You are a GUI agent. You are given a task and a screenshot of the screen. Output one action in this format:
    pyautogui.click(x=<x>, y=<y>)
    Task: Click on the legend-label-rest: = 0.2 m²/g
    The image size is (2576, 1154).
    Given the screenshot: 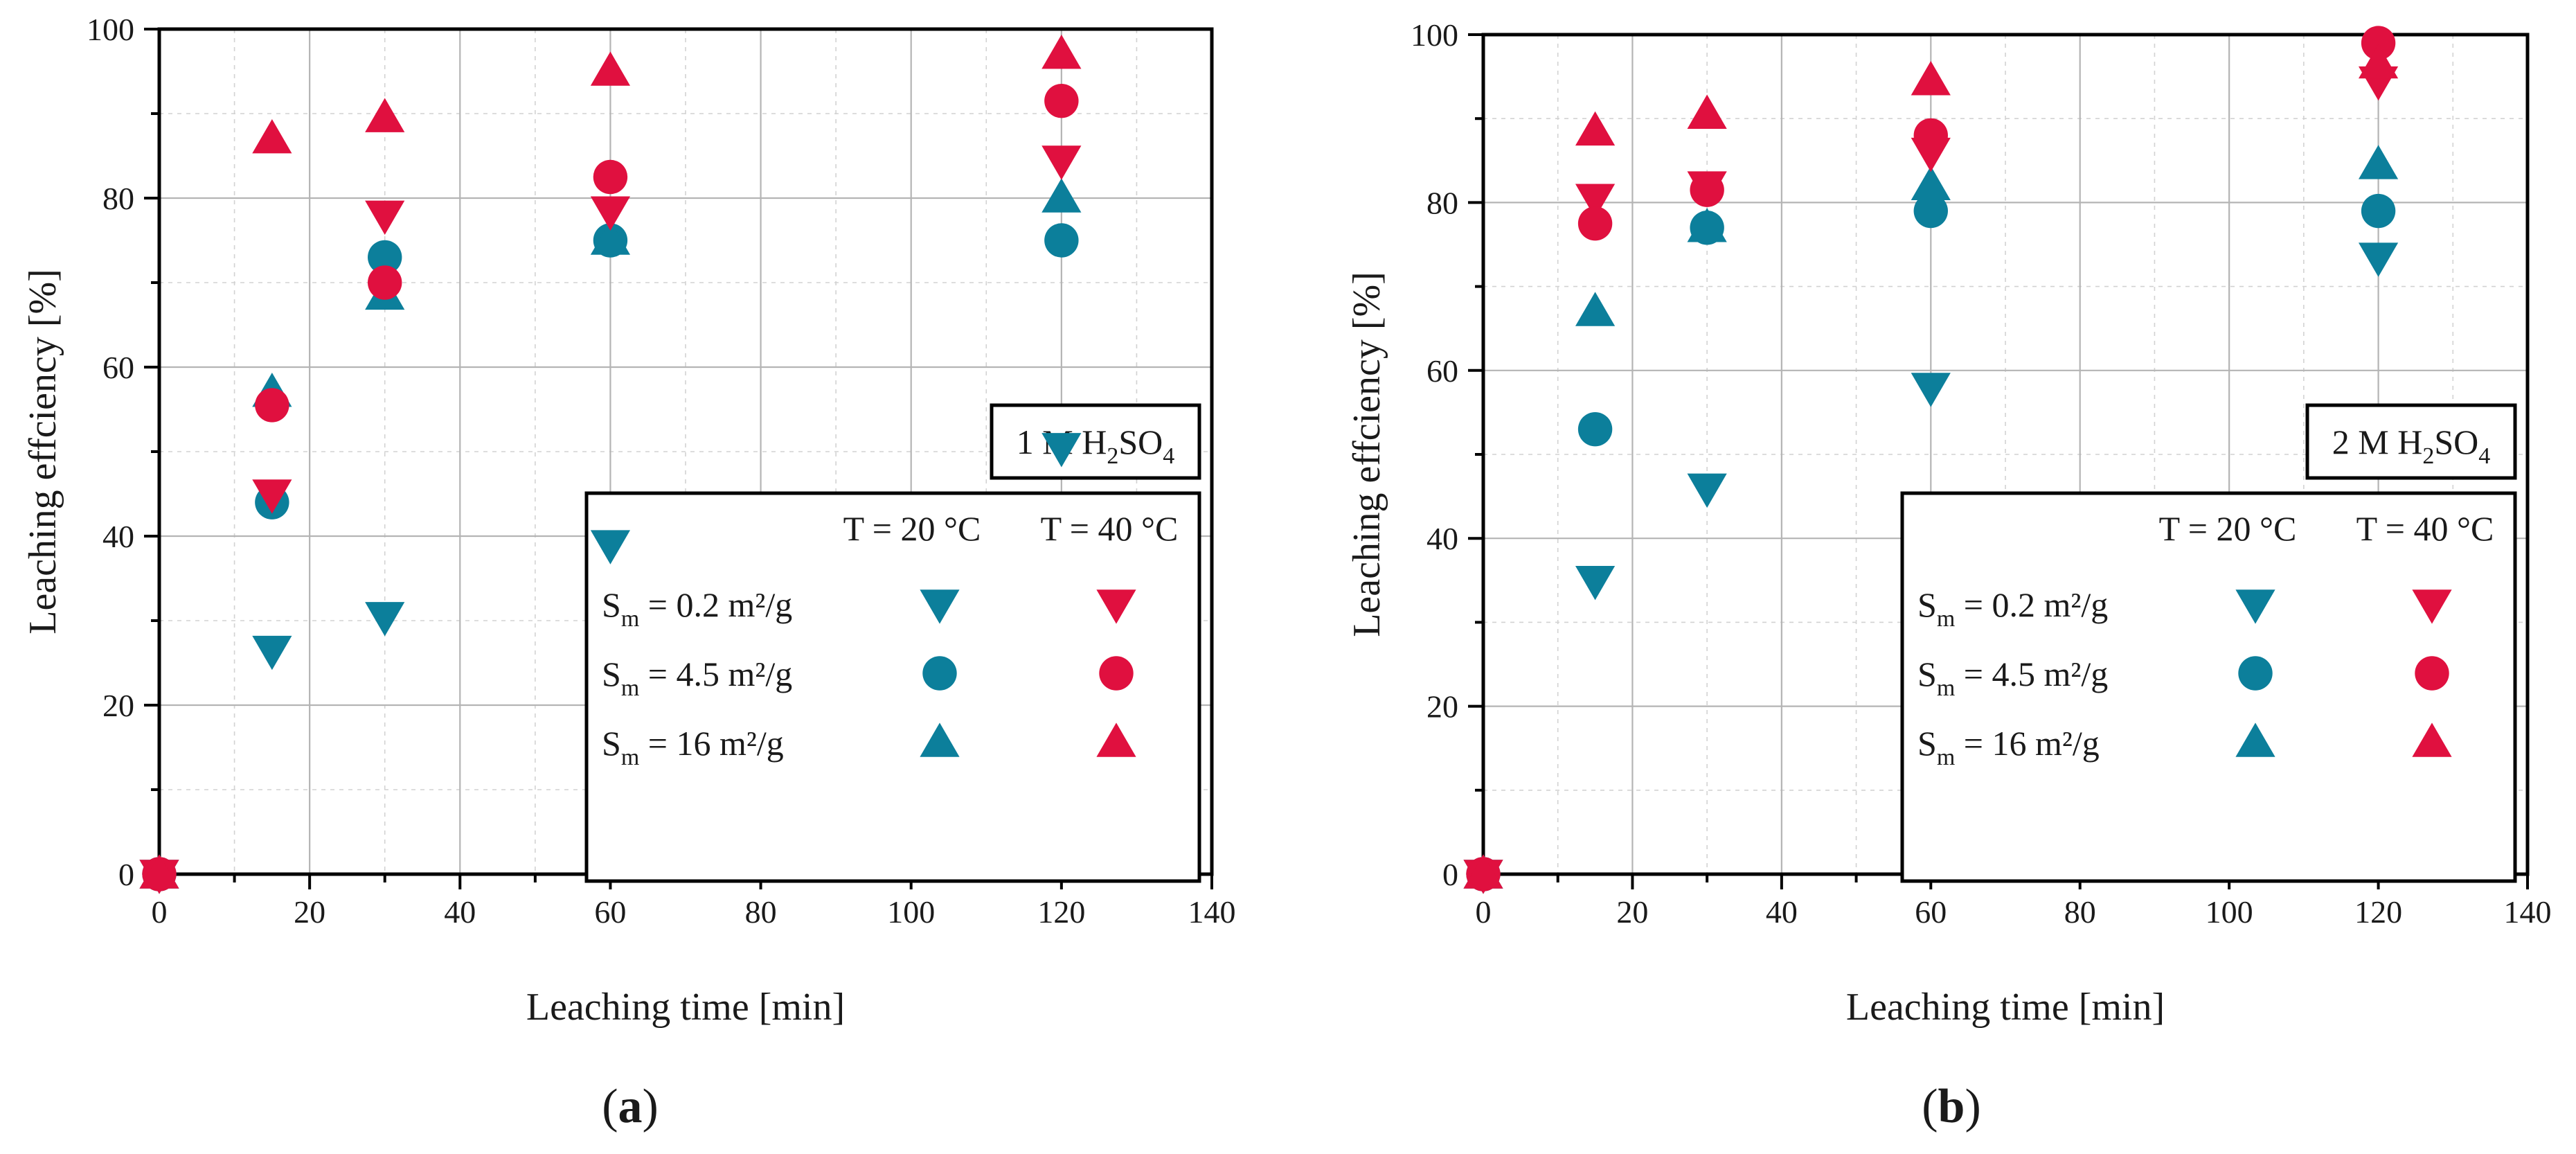 What is the action you would take?
    pyautogui.click(x=2031, y=604)
    